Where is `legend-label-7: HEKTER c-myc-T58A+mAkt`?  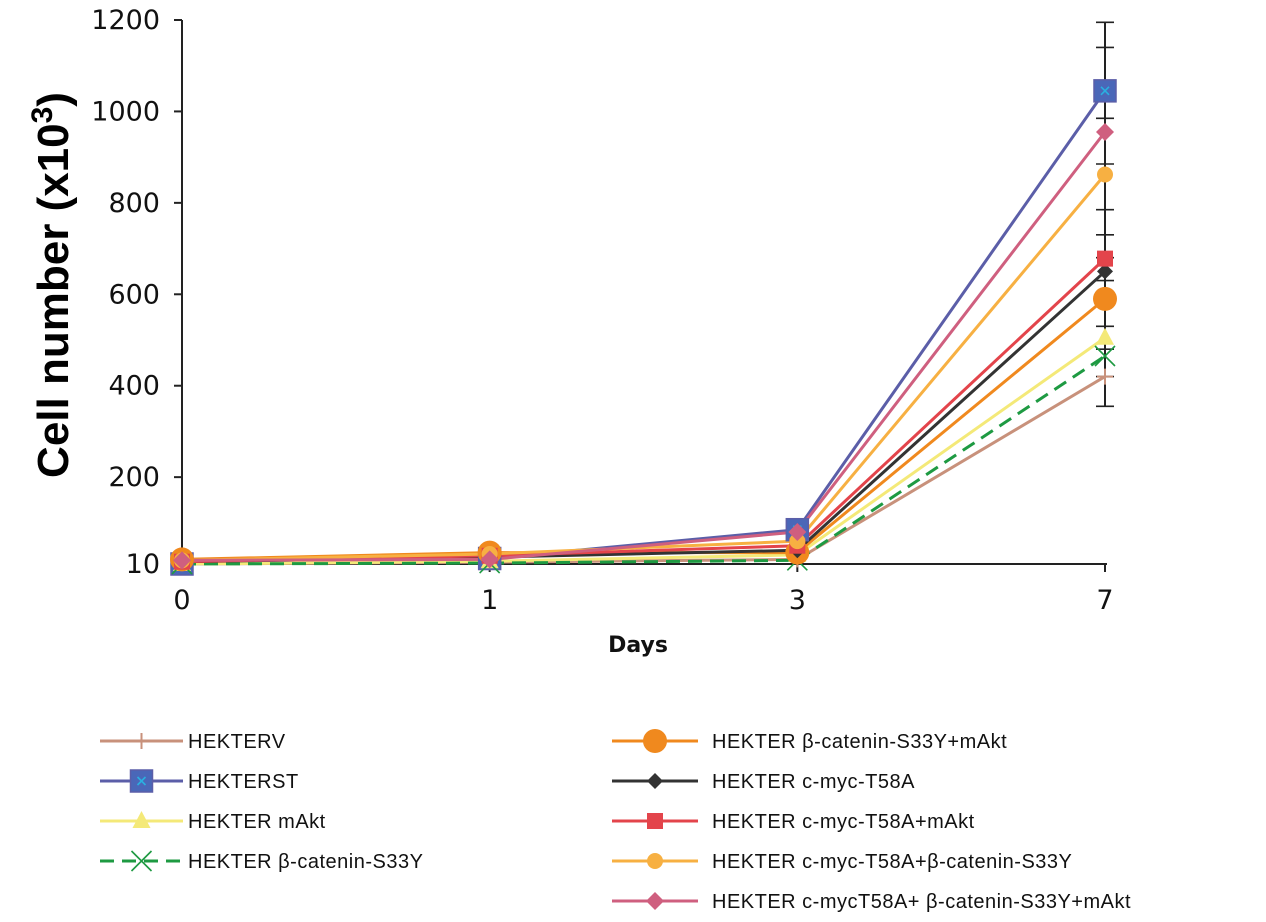
legend-label-7: HEKTER c-myc-T58A+mAkt is located at coordinates (843, 822).